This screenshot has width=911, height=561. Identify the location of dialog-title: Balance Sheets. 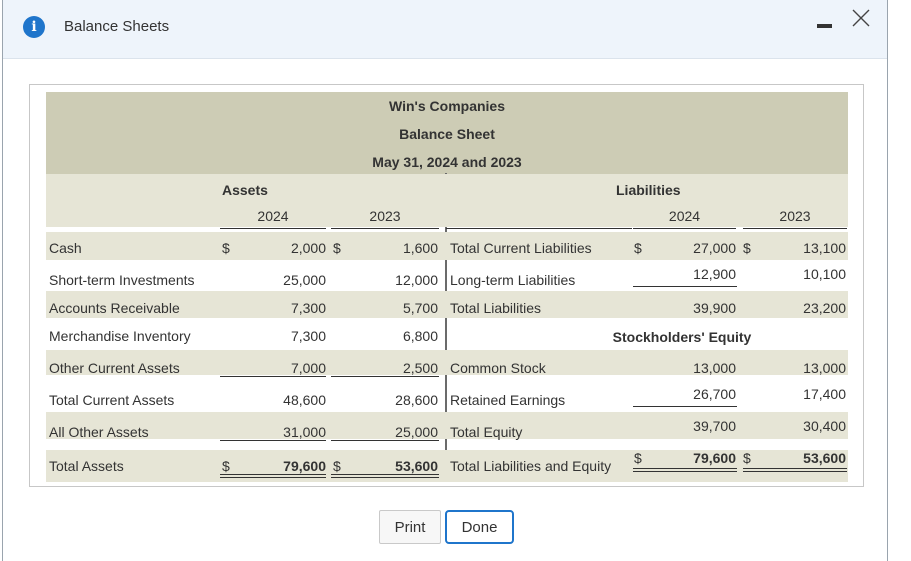
(117, 26).